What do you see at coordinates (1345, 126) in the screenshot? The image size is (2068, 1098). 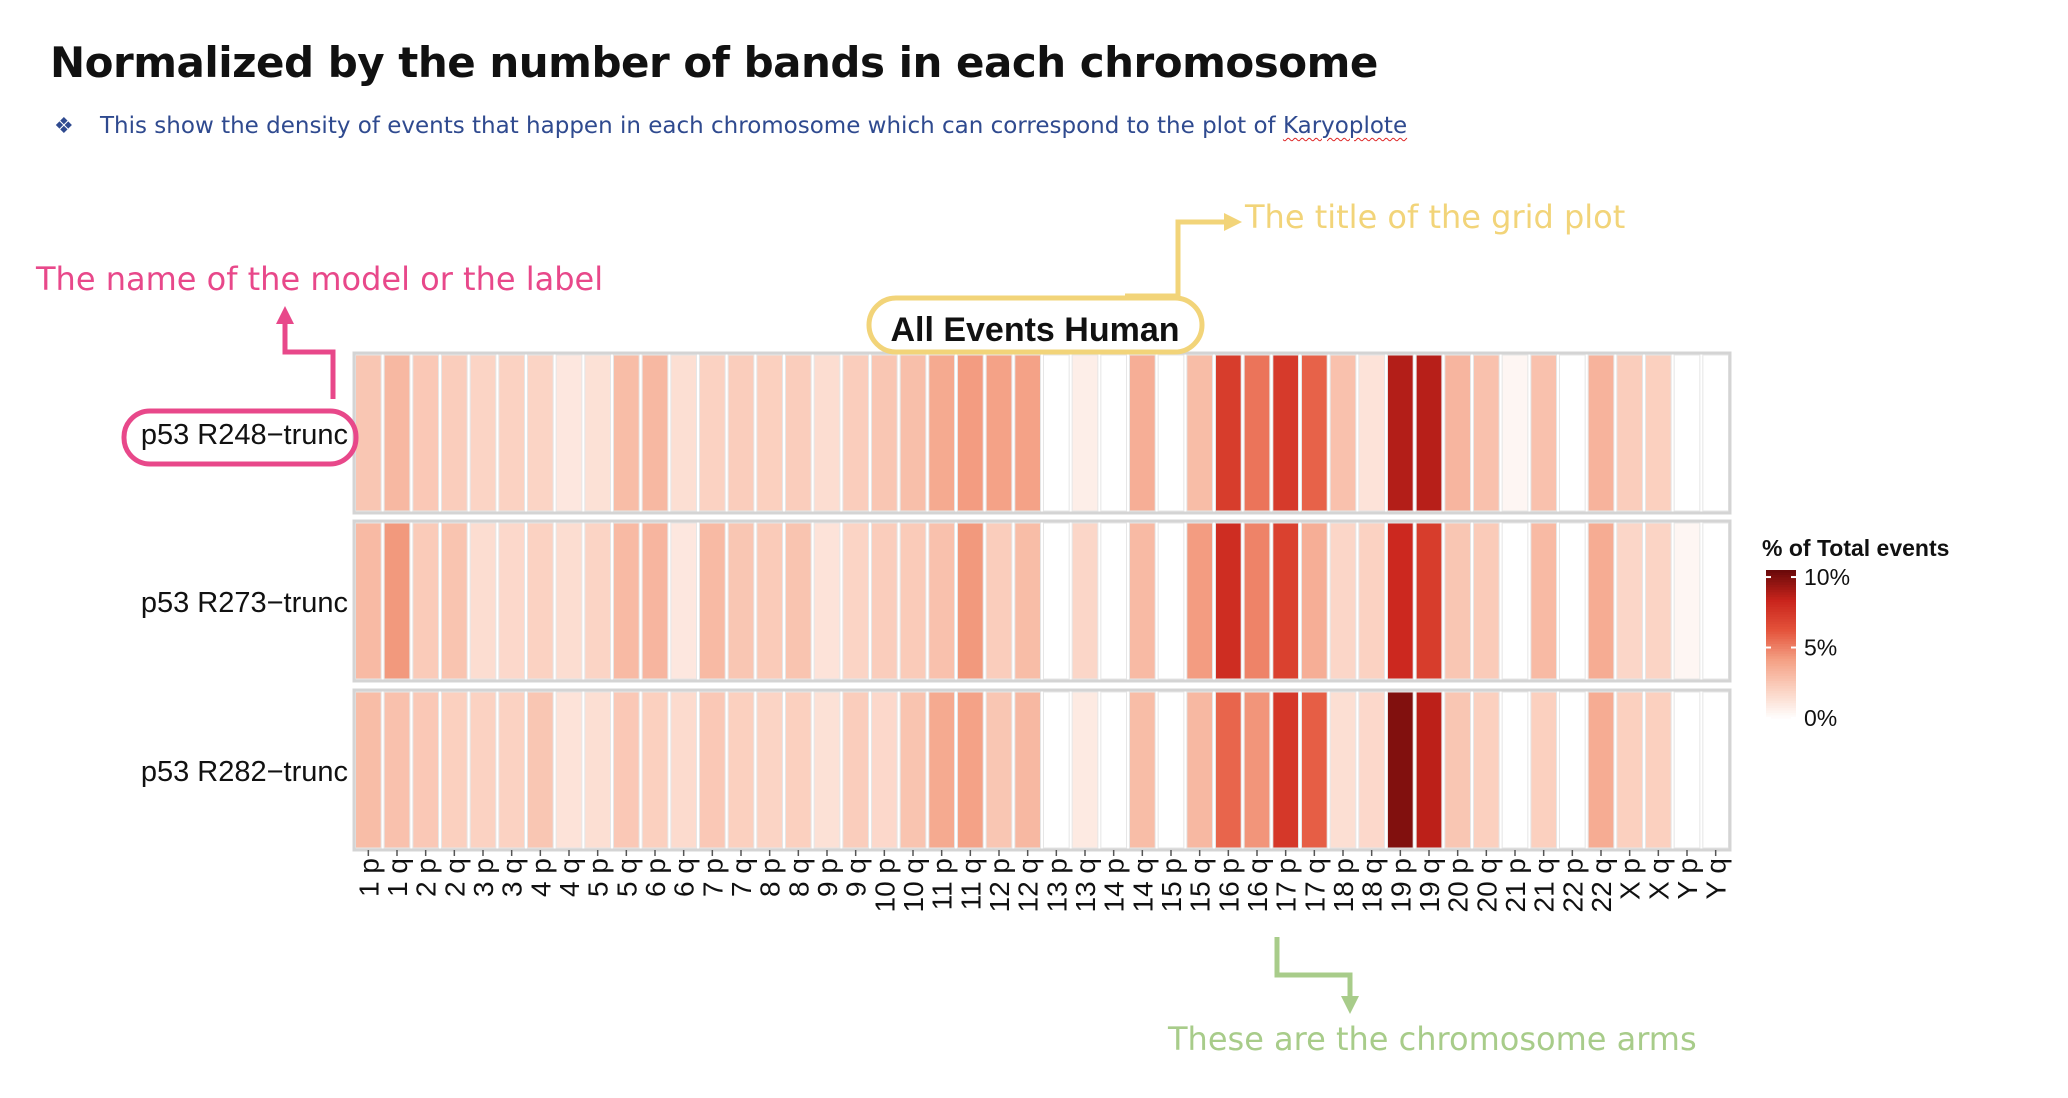 I see `bullet-link-text: Karyoplote` at bounding box center [1345, 126].